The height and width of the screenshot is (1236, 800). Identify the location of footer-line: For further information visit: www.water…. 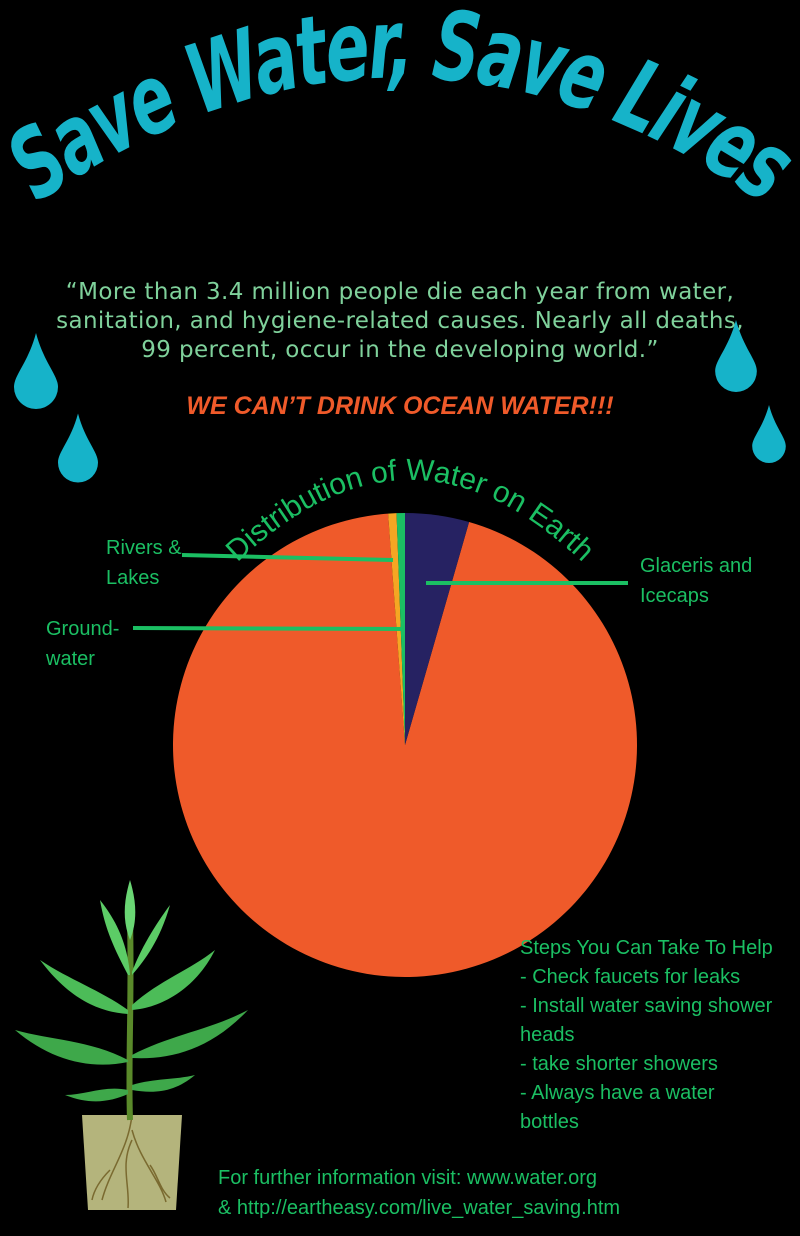
(408, 1178).